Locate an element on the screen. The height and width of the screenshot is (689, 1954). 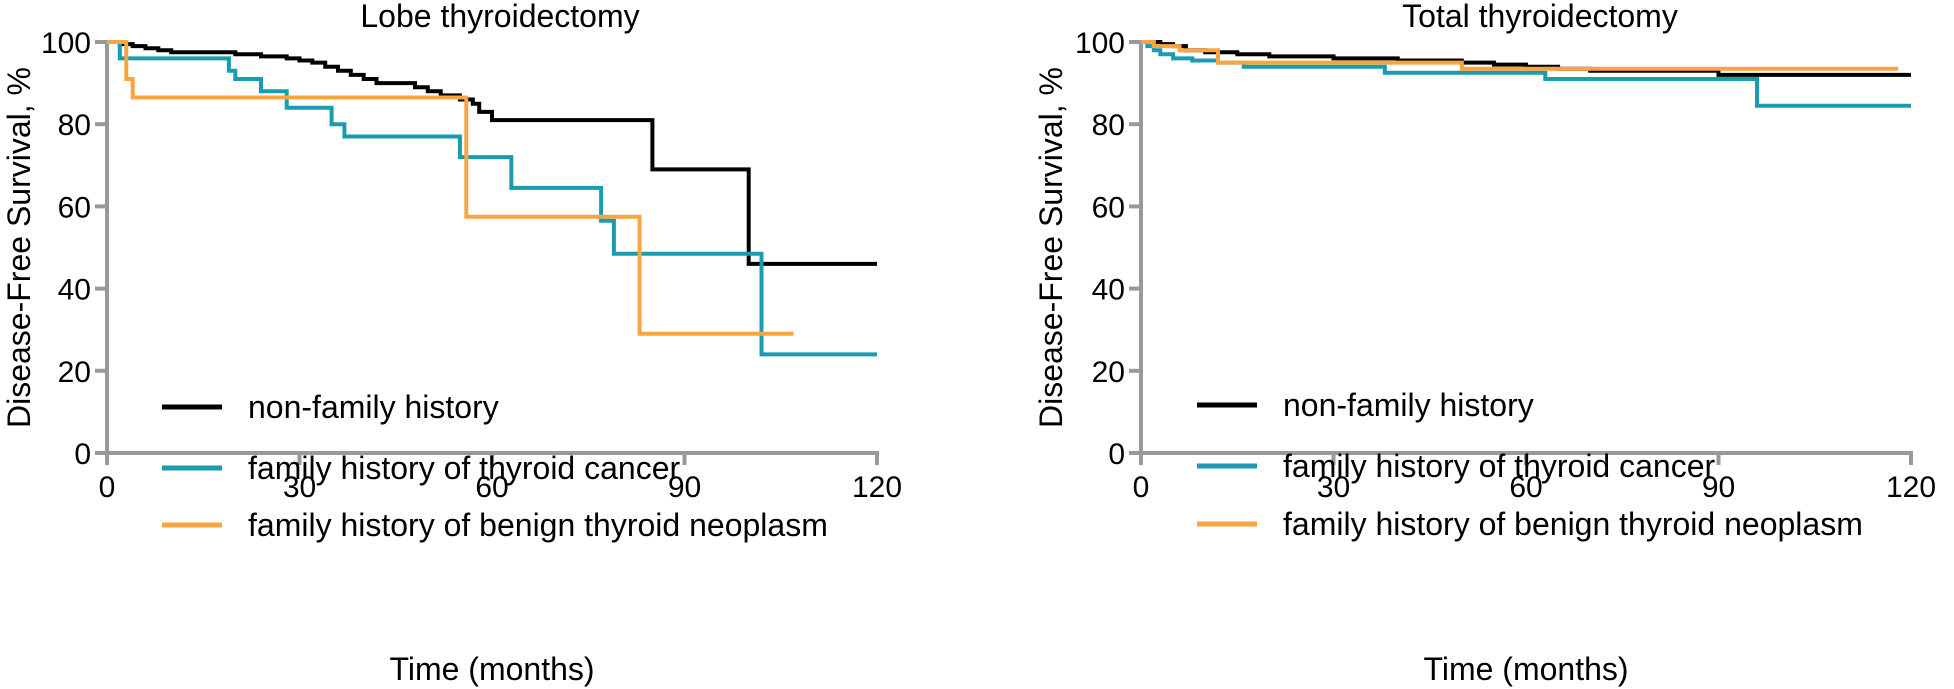
chart-title: Total thyroidectomy is located at coordinates (1540, 17).